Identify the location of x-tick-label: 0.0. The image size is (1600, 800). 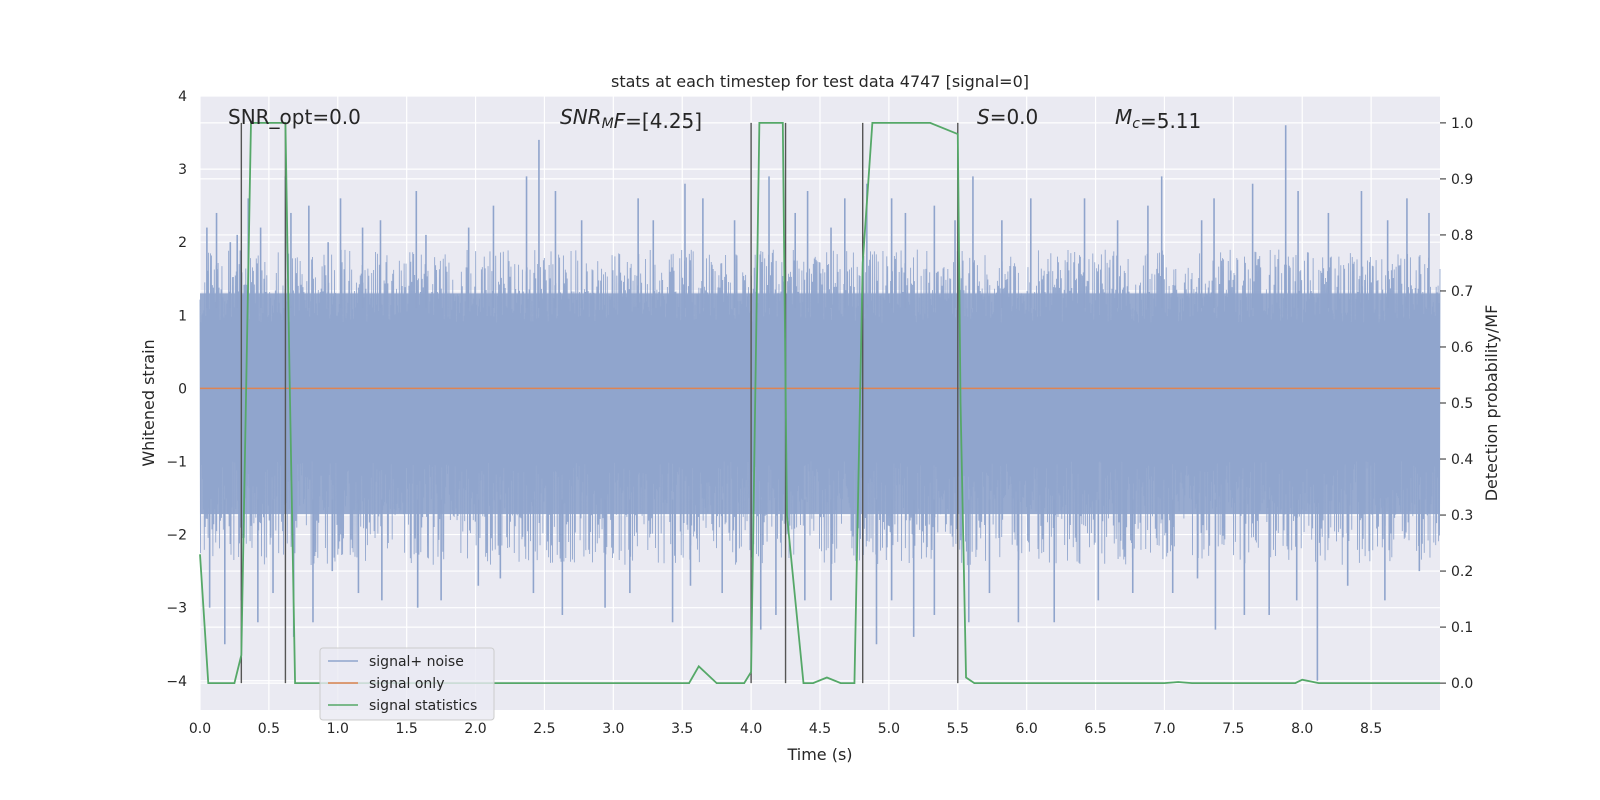
(200, 729).